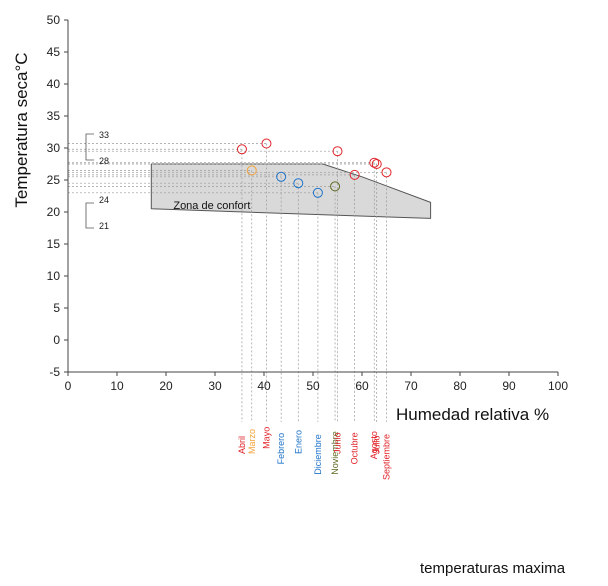 The height and width of the screenshot is (586, 608). What do you see at coordinates (21, 129) in the screenshot?
I see `y-axis-title: Temperatura seca°C` at bounding box center [21, 129].